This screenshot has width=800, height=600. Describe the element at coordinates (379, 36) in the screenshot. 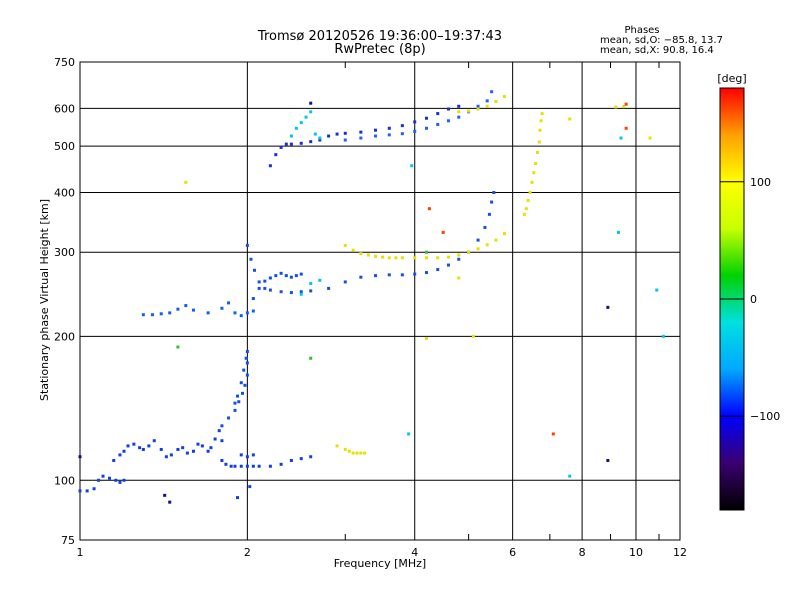

I see `chart-title: Tromsø 20120526 19:36:00–19:37:43` at that location.